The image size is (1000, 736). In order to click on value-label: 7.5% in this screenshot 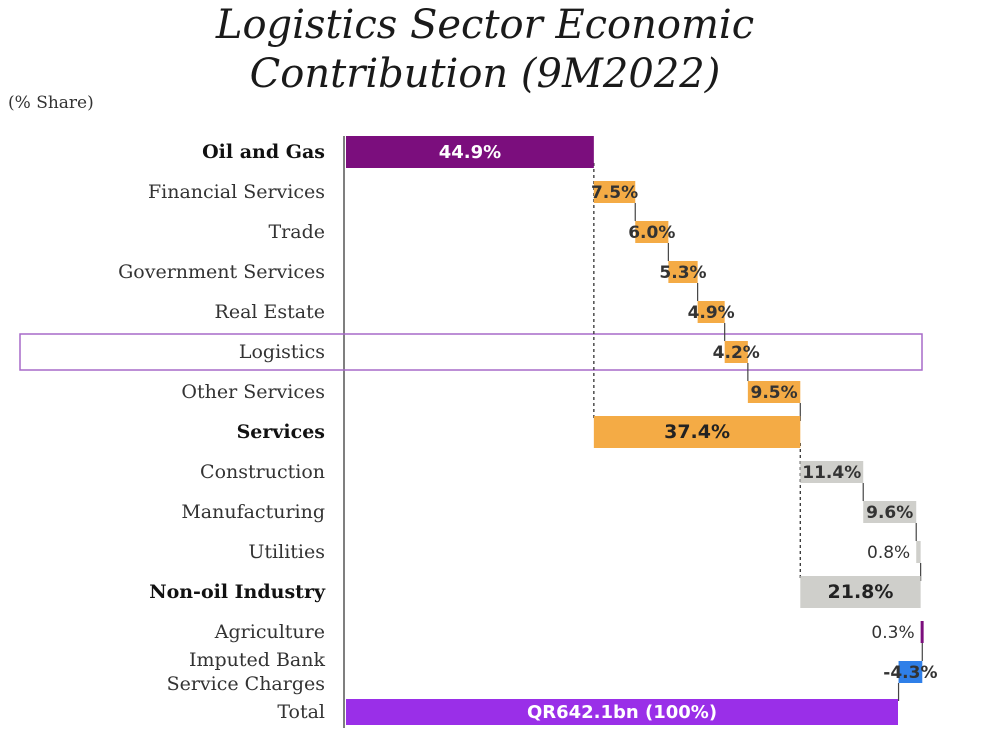, I will do `click(614, 193)`.